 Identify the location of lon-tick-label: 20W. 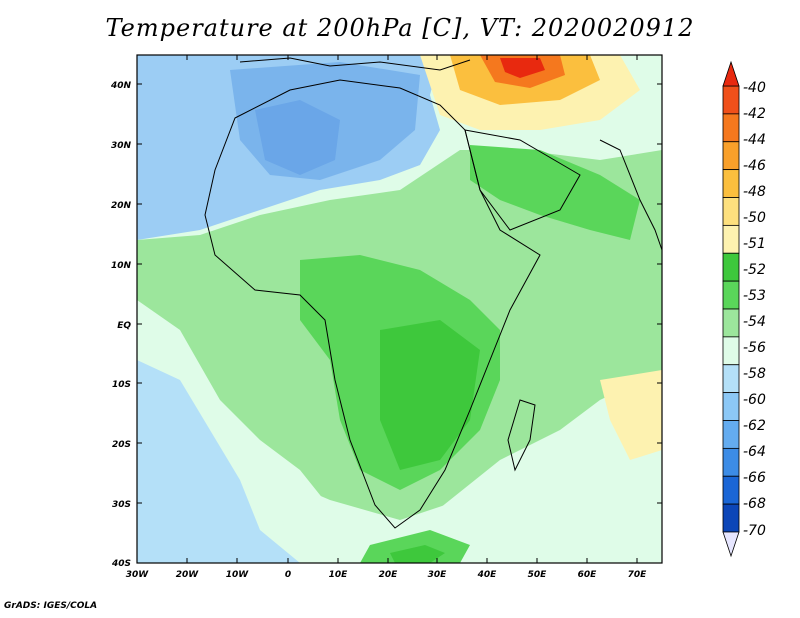
(188, 575).